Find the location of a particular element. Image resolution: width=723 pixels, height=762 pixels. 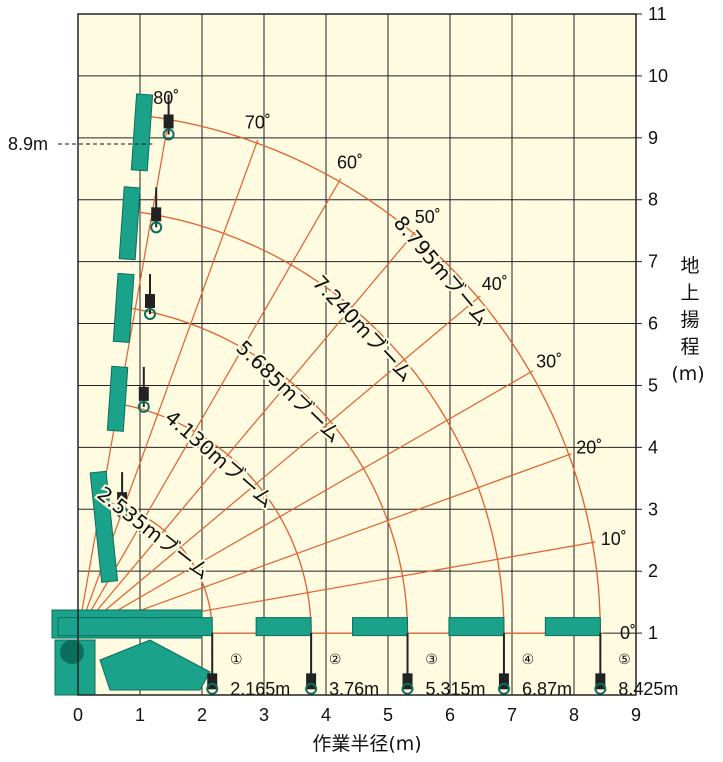

crane-slewing-gear is located at coordinates (72, 652).